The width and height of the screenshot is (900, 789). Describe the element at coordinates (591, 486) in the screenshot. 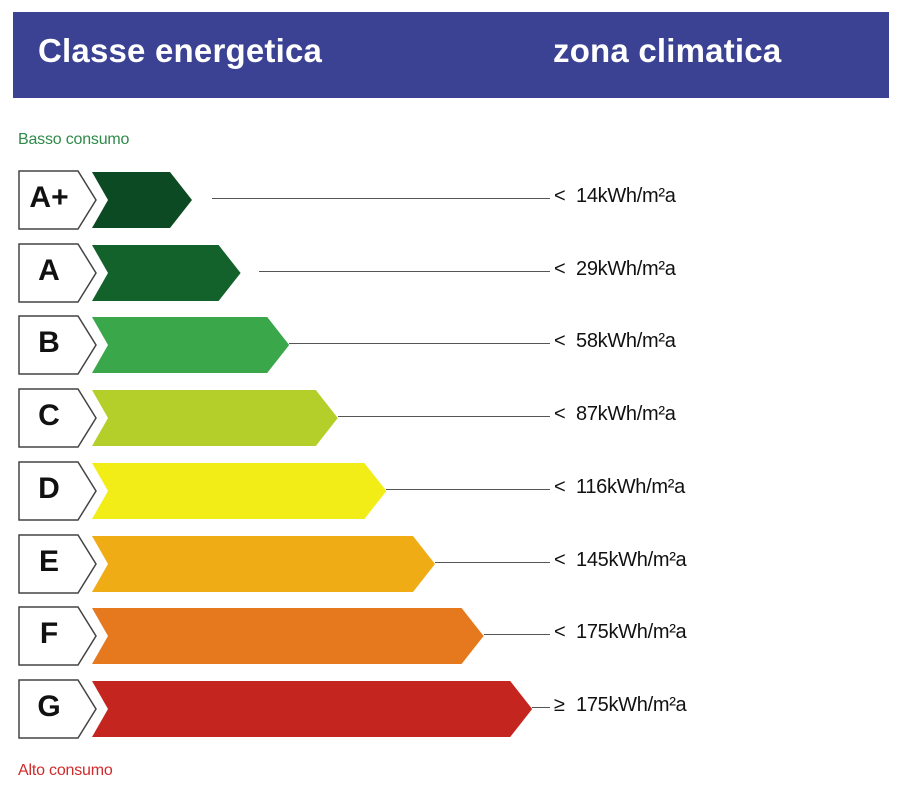

I see `threshold-number: 116` at that location.